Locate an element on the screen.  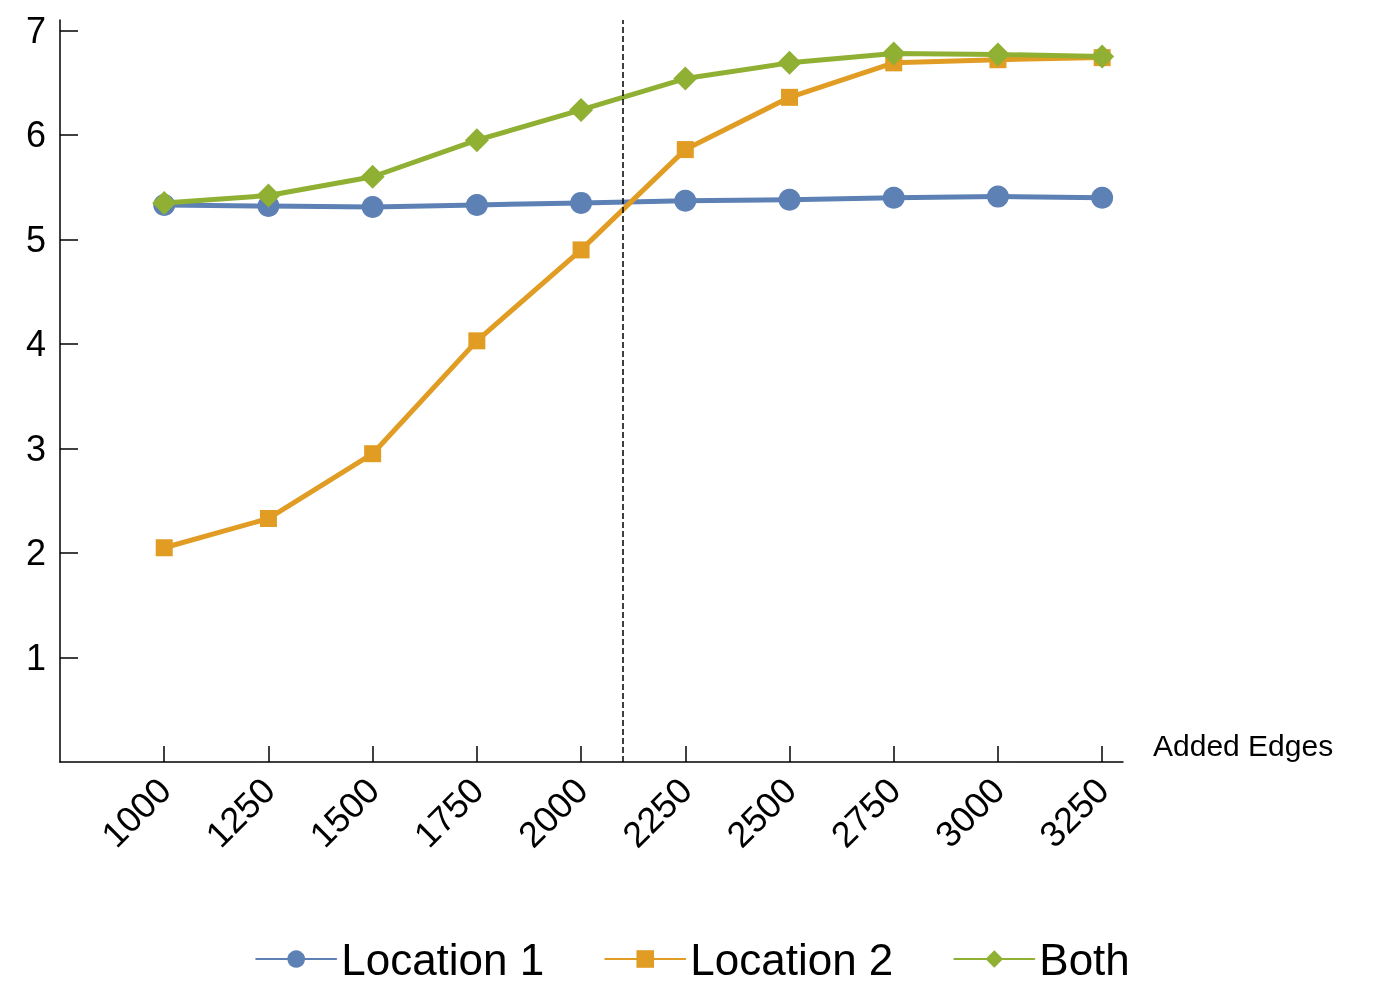
legend-label: Location 1 is located at coordinates (443, 959).